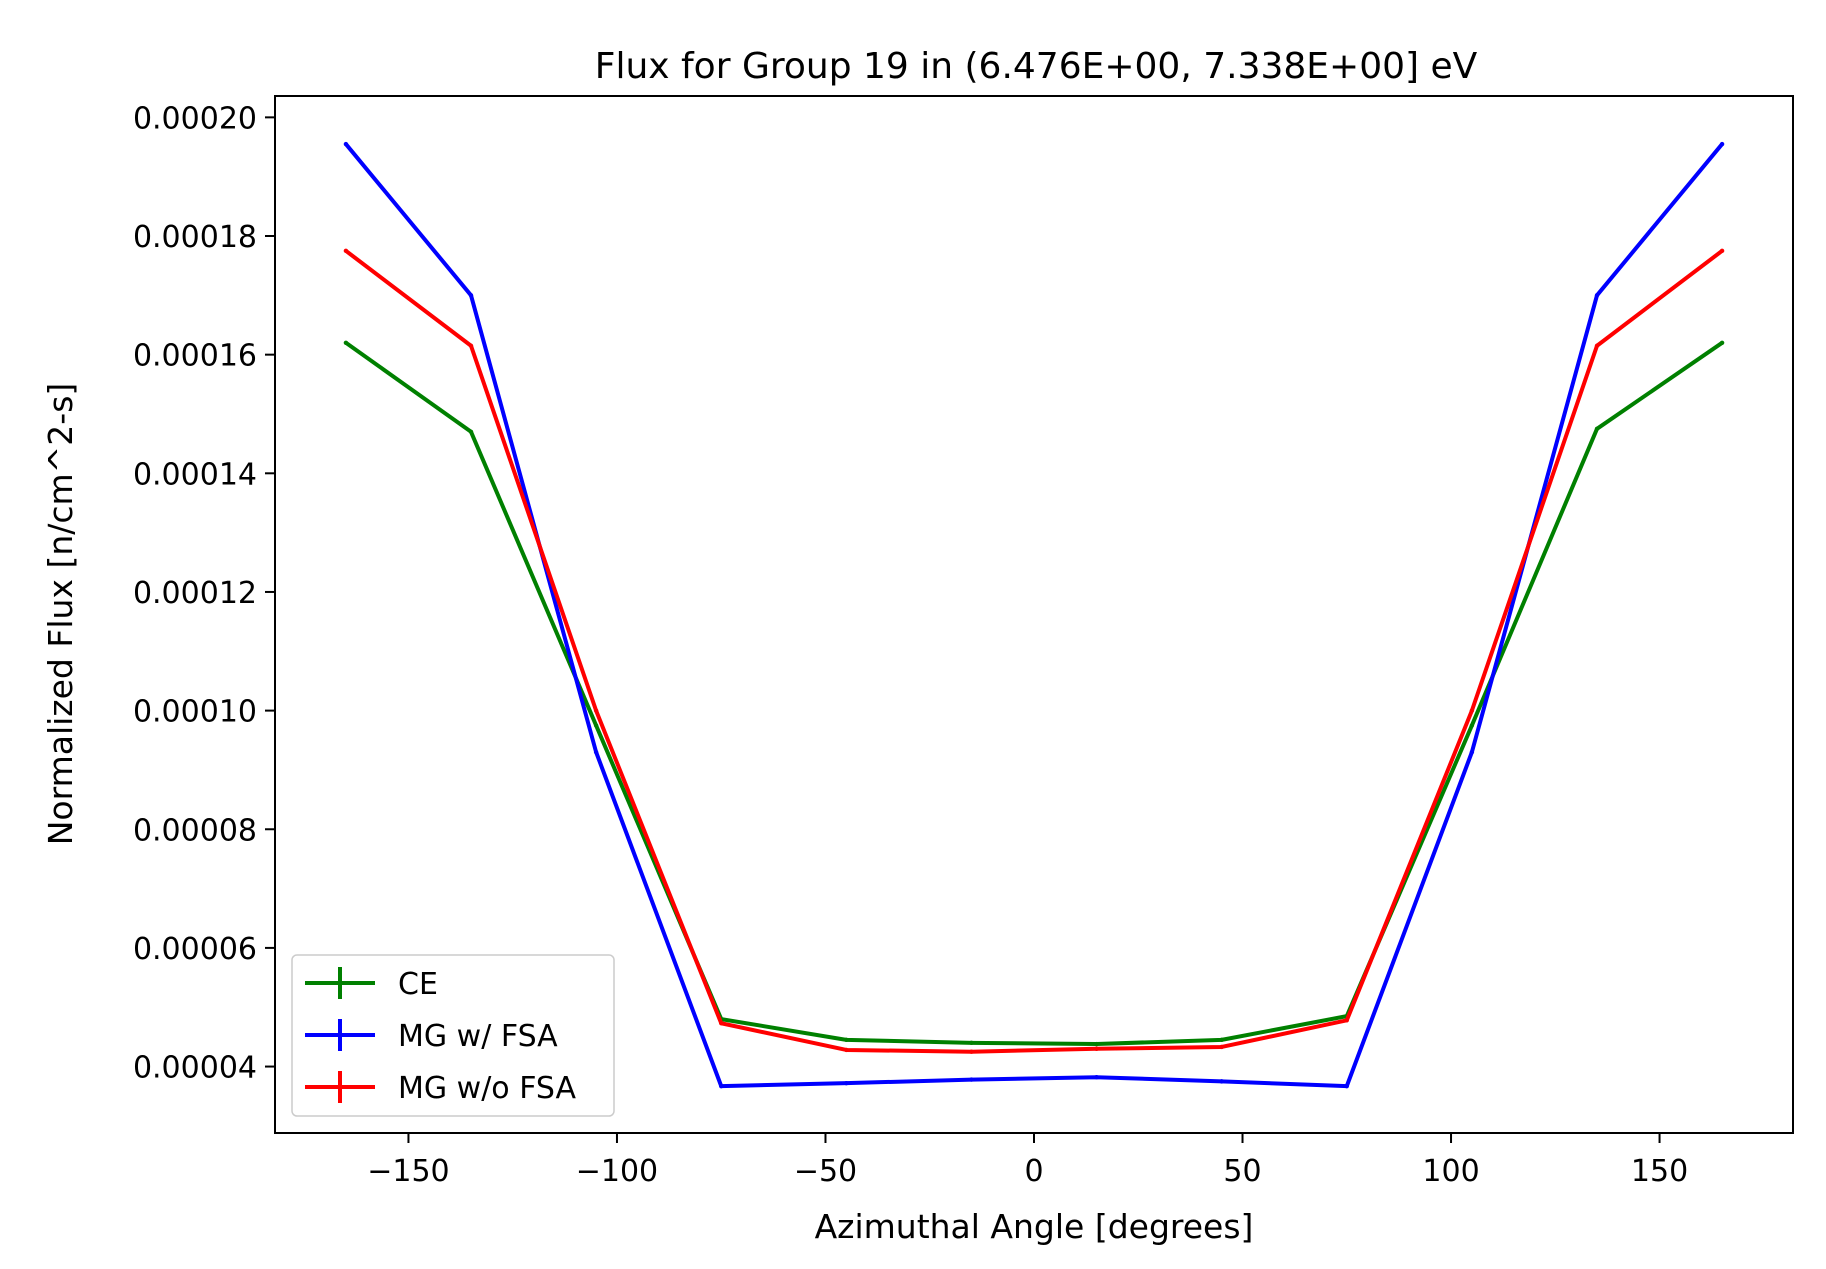 The height and width of the screenshot is (1269, 1826). I want to click on legend-box, so click(453, 1035).